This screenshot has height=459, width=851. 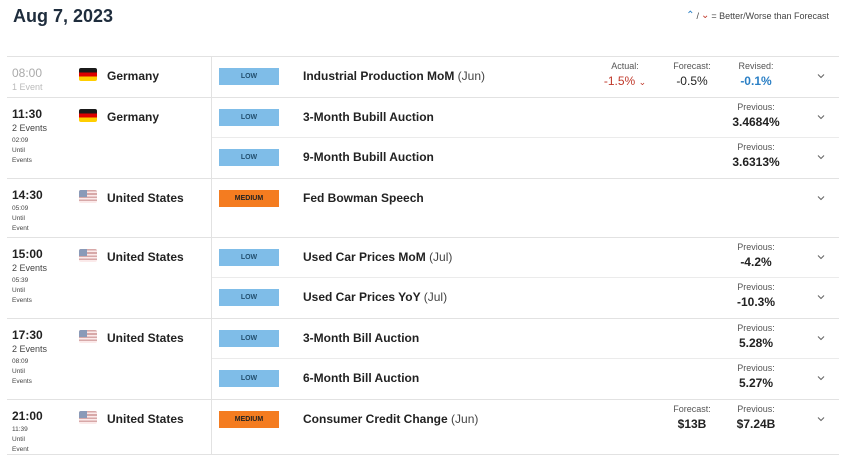 I want to click on revised-value: -0.1%, so click(x=756, y=81).